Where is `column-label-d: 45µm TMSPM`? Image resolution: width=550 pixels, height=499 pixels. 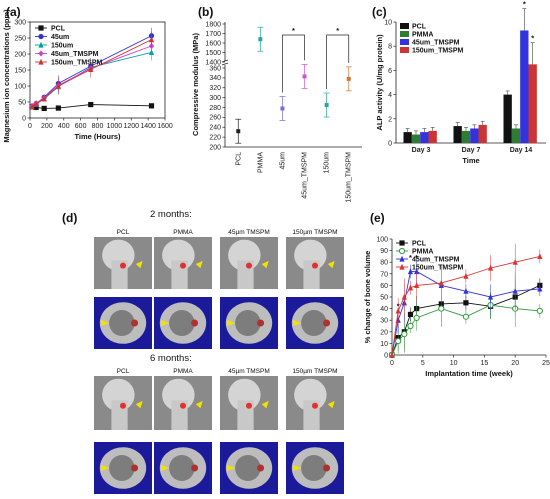
column-label-d: 45µm TMSPM is located at coordinates (249, 232).